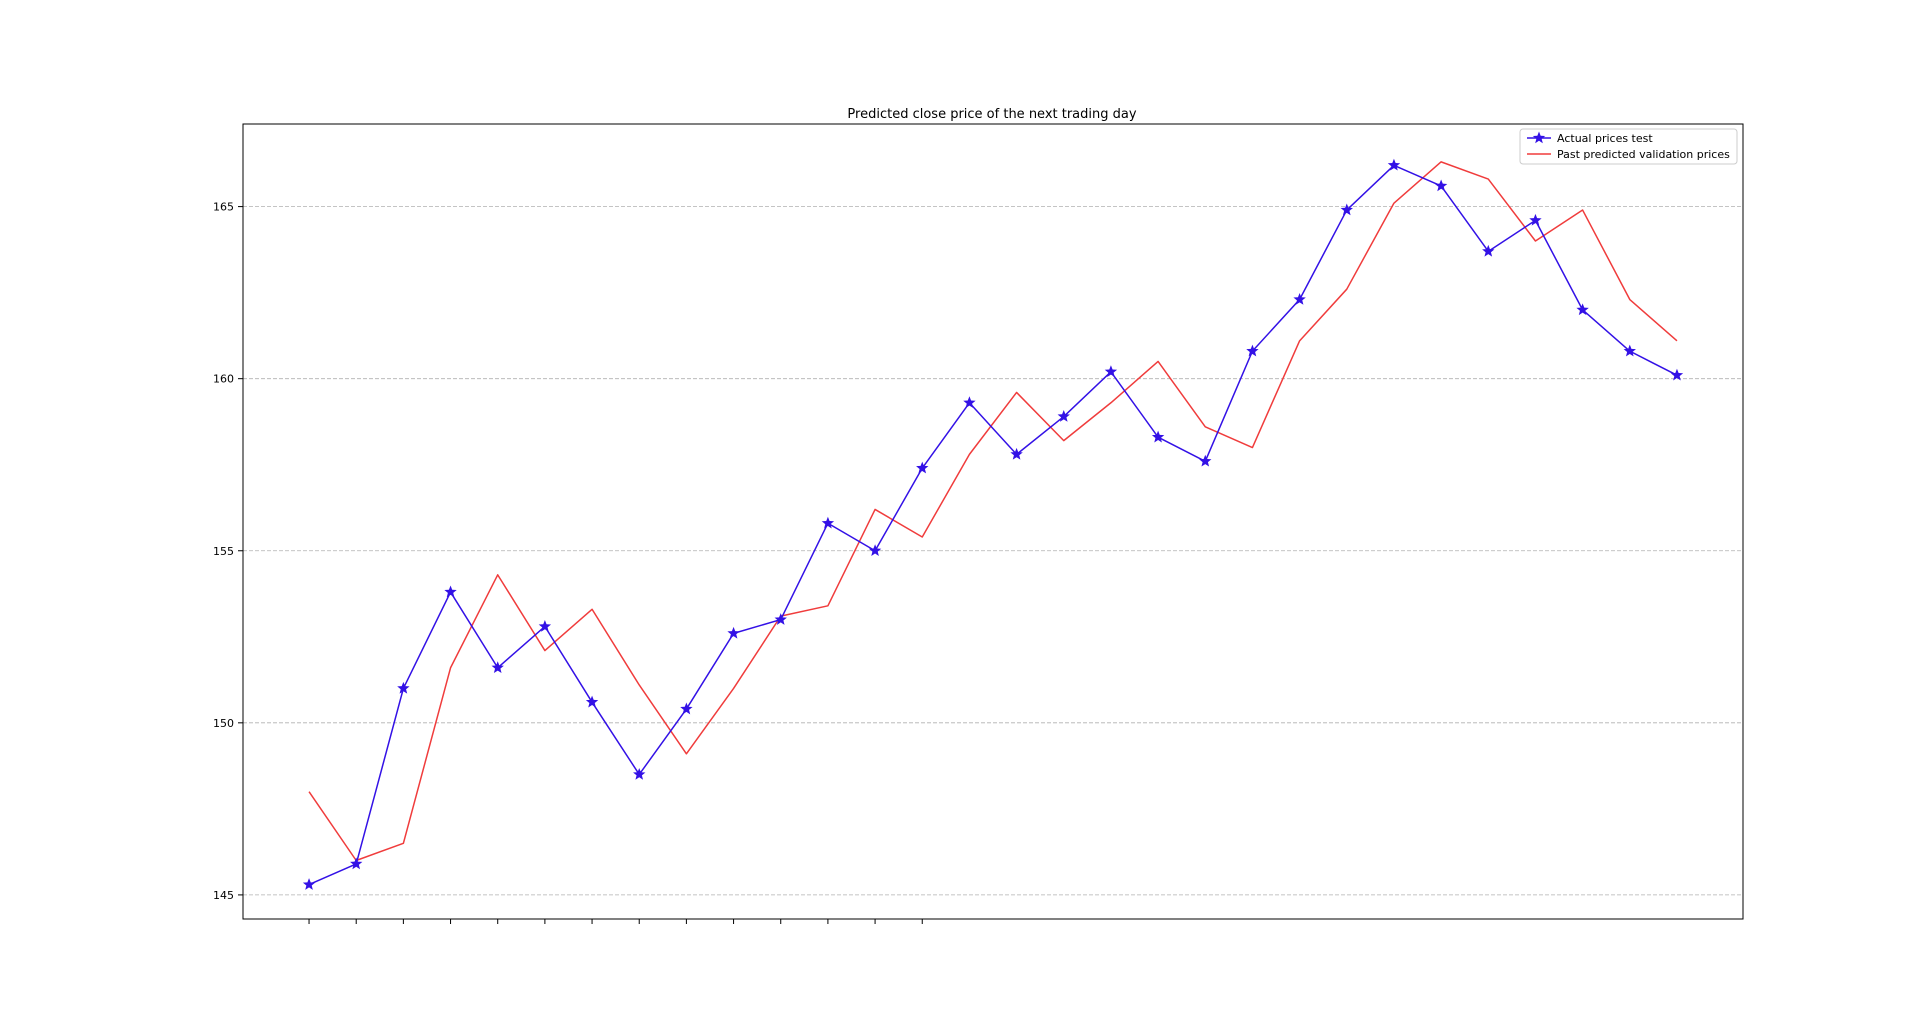  I want to click on legend-label-predicted: Past predicted validation prices, so click(1643, 154).